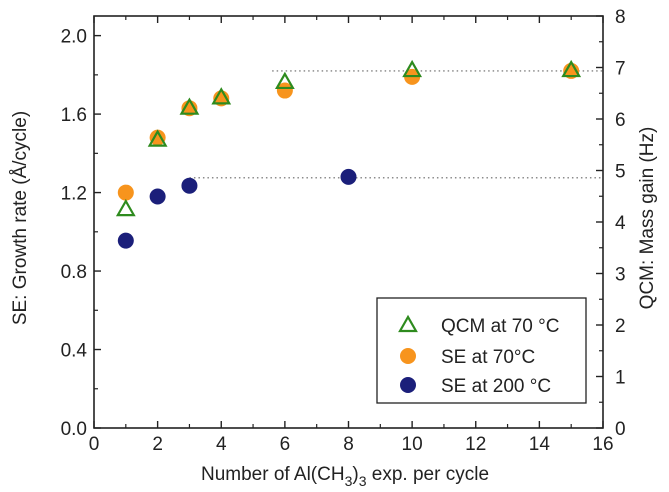 The width and height of the screenshot is (669, 492). Describe the element at coordinates (348, 444) in the screenshot. I see `x-tick-label: 8` at that location.